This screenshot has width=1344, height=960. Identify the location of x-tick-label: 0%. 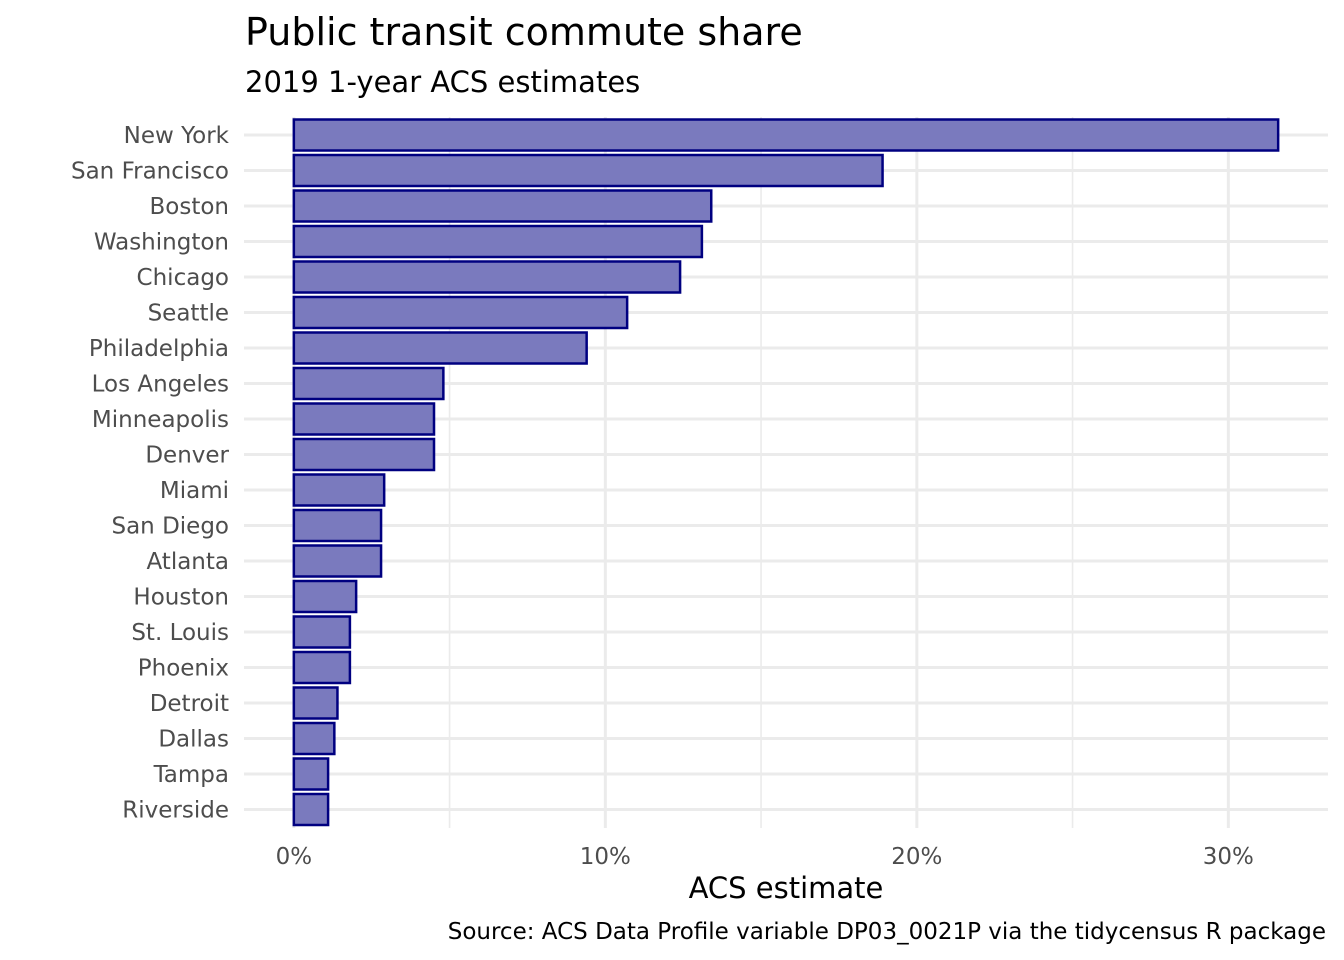
(294, 857).